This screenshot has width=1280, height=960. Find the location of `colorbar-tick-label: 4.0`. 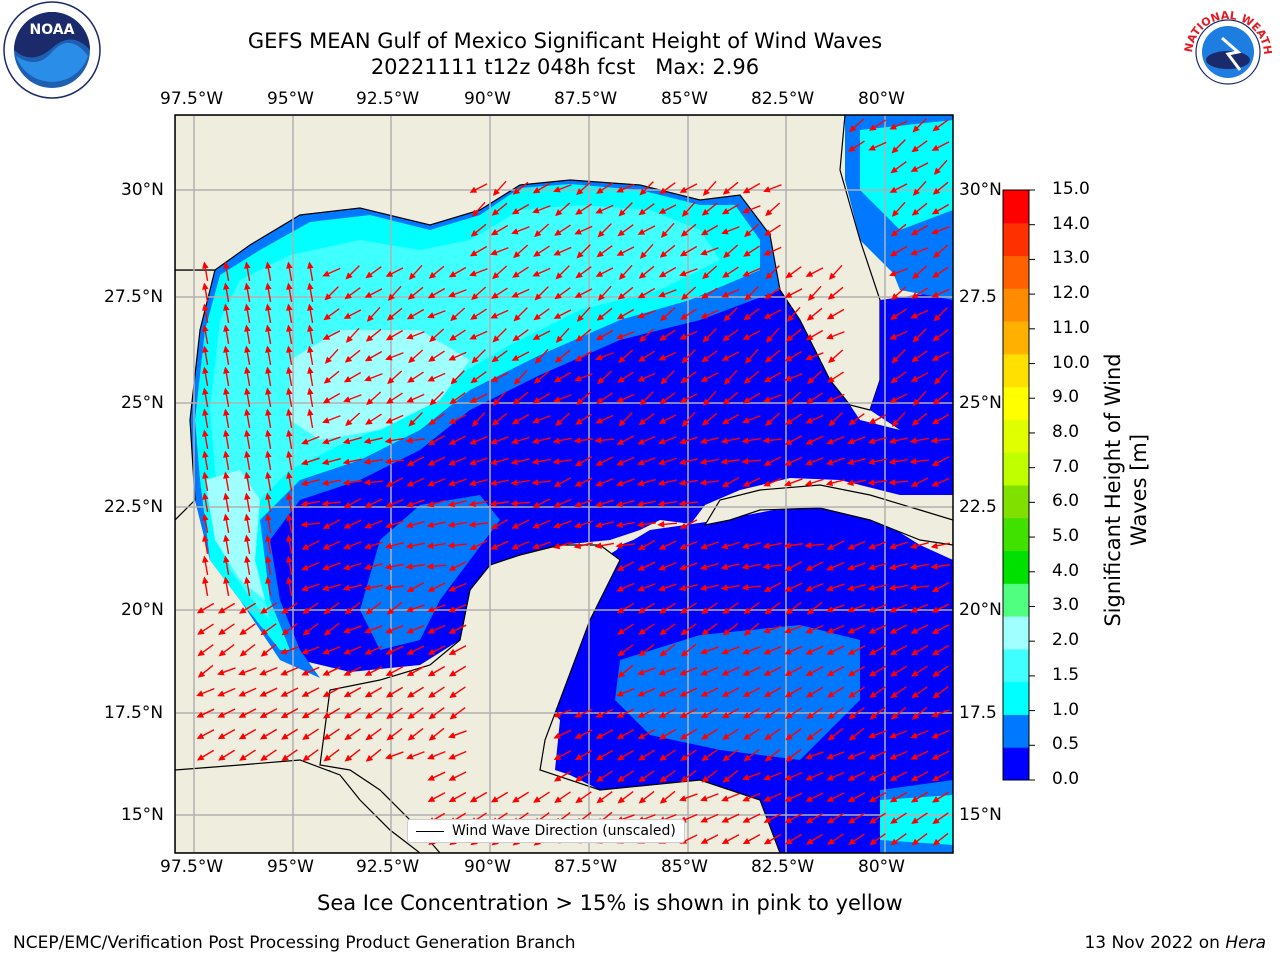

colorbar-tick-label: 4.0 is located at coordinates (1066, 570).